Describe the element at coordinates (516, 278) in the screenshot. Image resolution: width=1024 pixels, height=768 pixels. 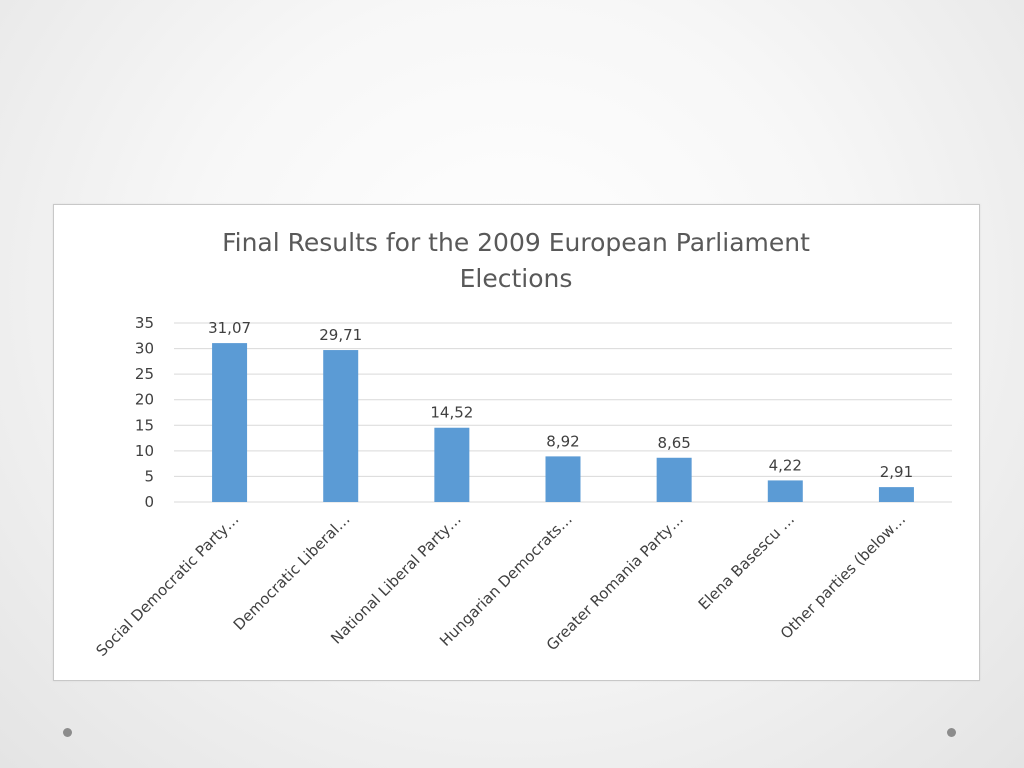
I see `chart-title-line-2: Elections` at that location.